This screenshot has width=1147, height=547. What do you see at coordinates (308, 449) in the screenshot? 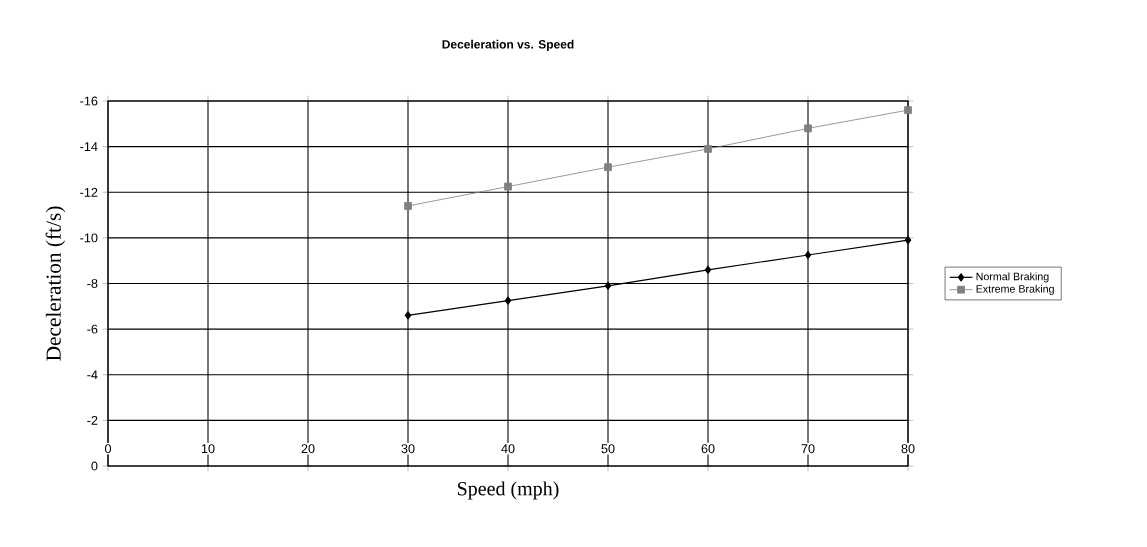
I see `x-tick-label: 20` at bounding box center [308, 449].